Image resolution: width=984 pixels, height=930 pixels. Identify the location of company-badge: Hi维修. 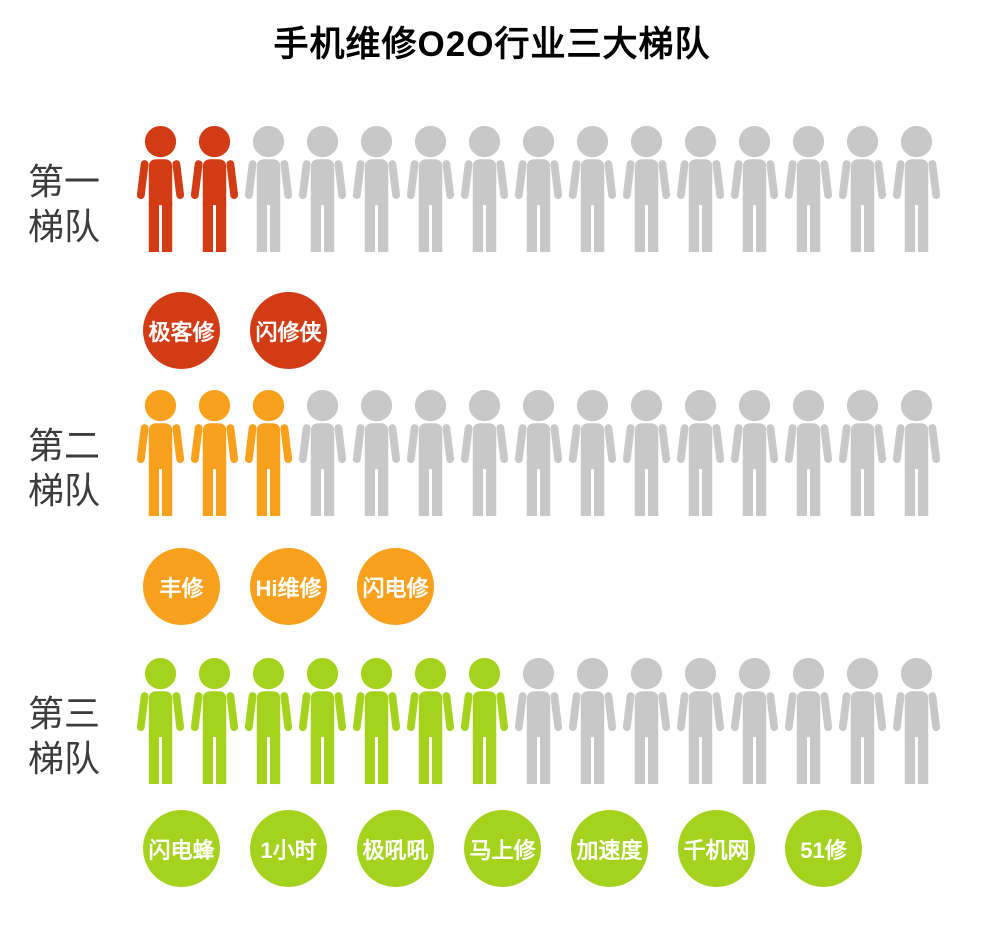
(288, 586).